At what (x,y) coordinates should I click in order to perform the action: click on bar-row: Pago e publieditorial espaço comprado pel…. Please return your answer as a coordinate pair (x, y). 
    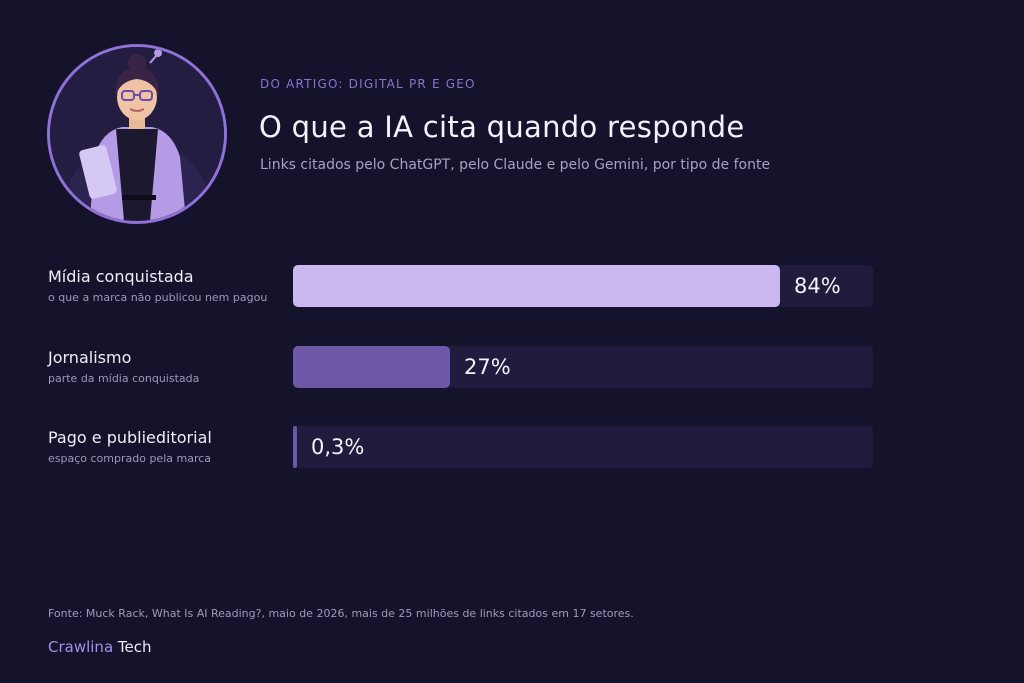
    Looking at the image, I should click on (512, 448).